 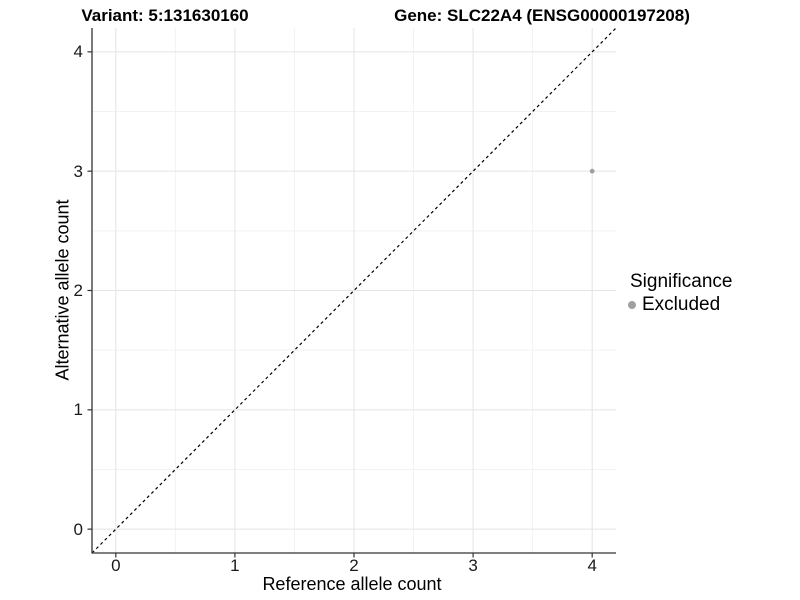 I want to click on plot-title-gene: Gene: SLC22A4 (ENSG00000197208), so click(x=542, y=15).